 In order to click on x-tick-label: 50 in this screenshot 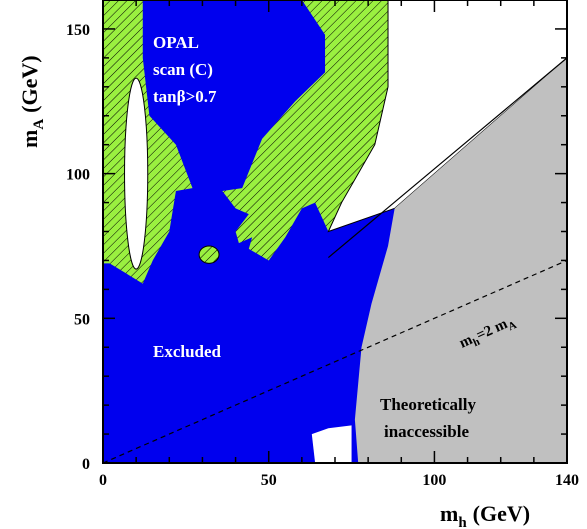, I will do `click(269, 480)`.